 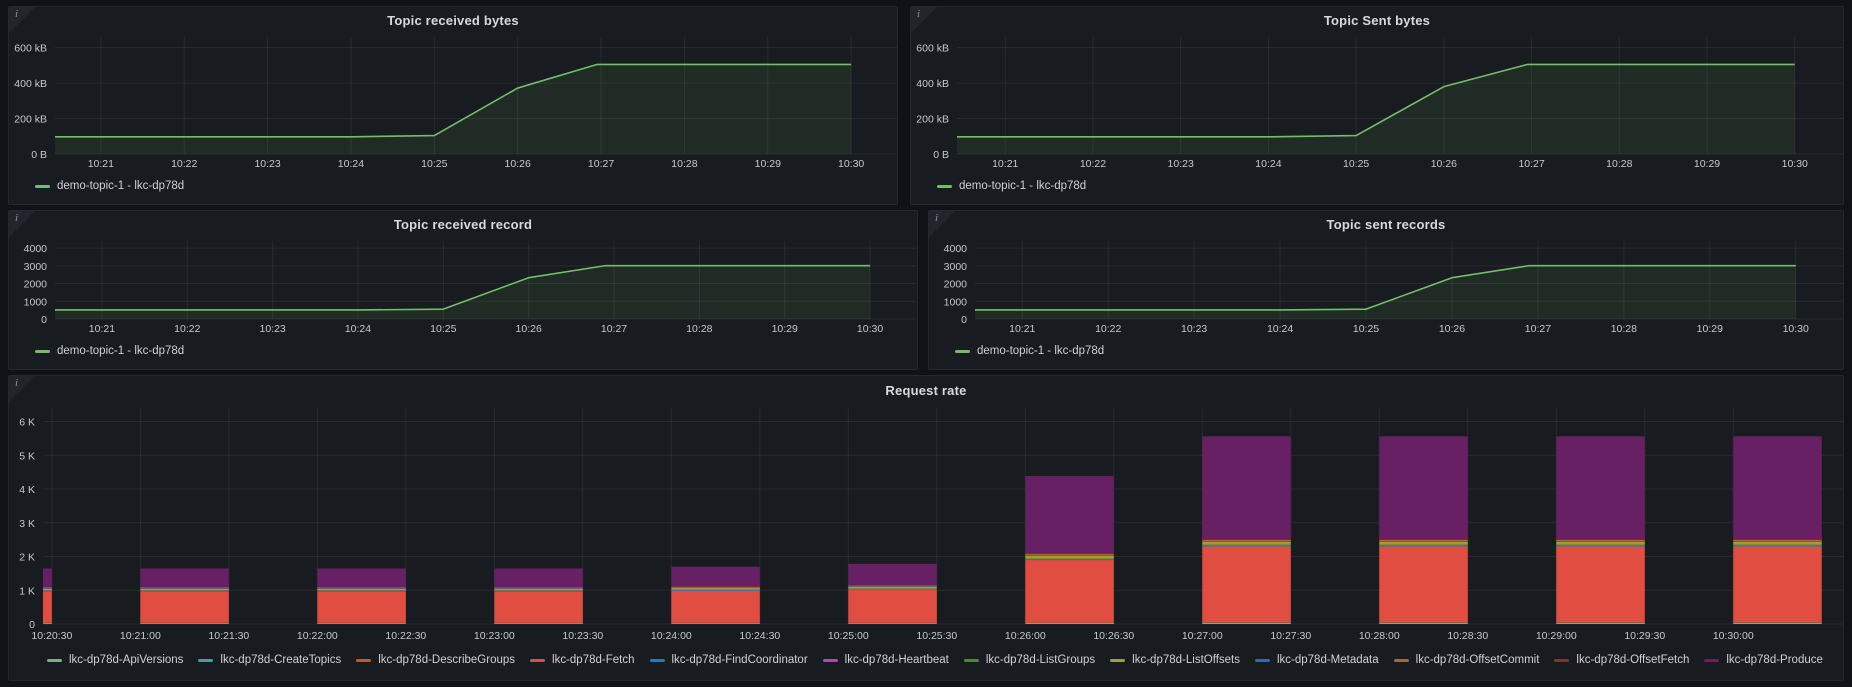 I want to click on legend-item: lkc-dp78d-OffsetCommit, so click(x=1466, y=660).